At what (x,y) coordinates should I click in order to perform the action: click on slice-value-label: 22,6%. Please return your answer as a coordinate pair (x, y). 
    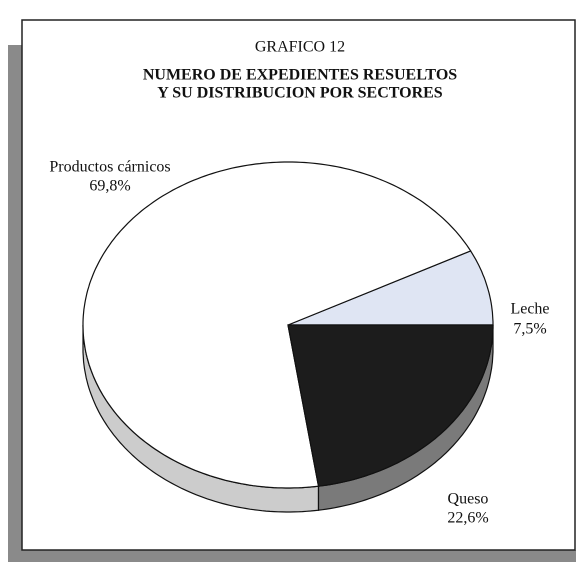
    Looking at the image, I should click on (467, 518).